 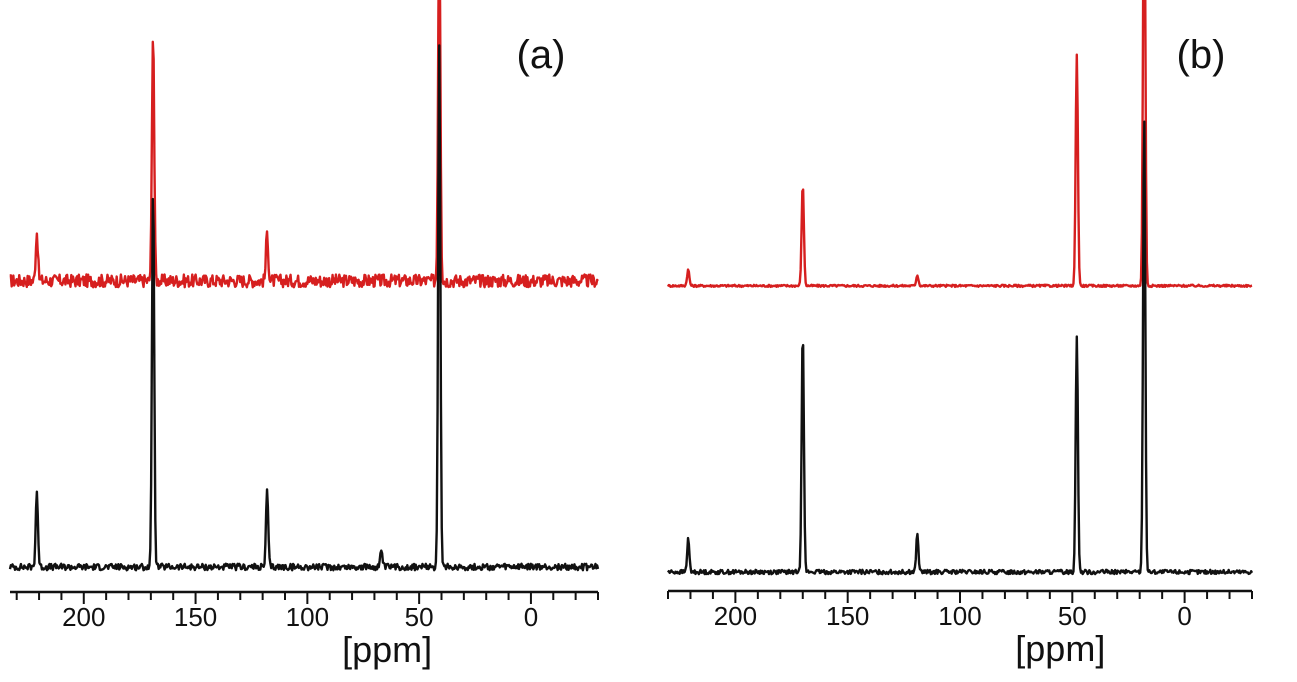 What do you see at coordinates (541, 55) in the screenshot?
I see `panel-label: (a)` at bounding box center [541, 55].